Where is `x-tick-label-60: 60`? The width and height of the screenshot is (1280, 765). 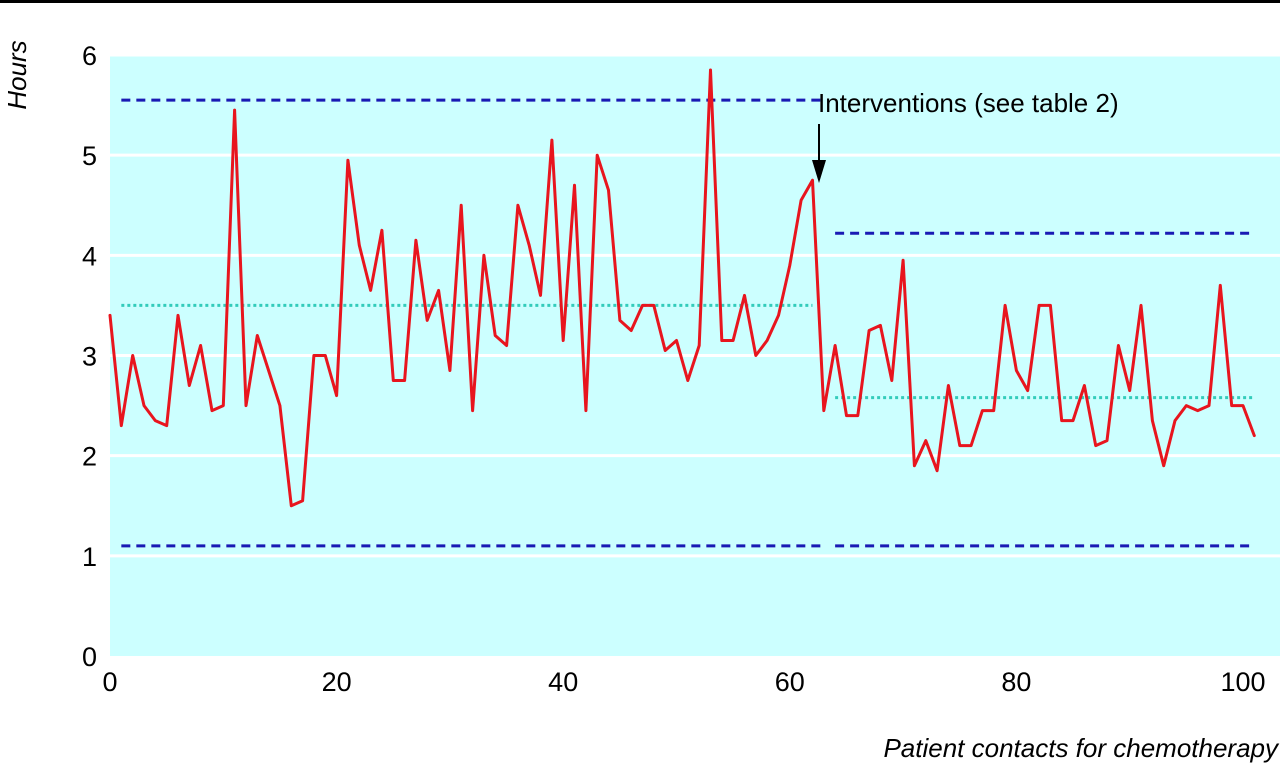
x-tick-label-60: 60 is located at coordinates (790, 682).